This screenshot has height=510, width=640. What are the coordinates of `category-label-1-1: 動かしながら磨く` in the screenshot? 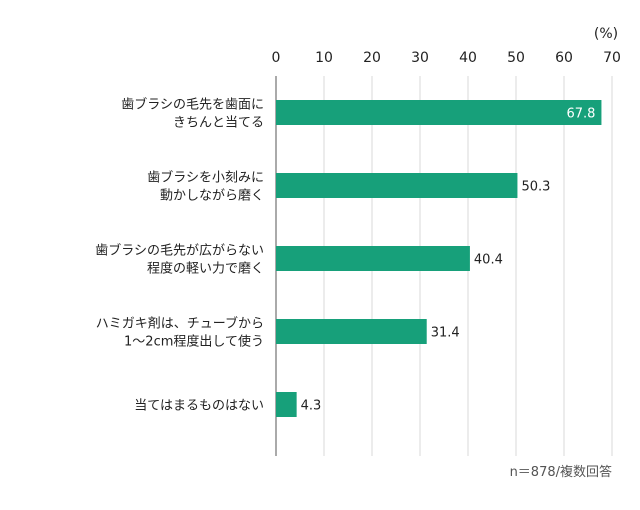 It's located at (212, 196).